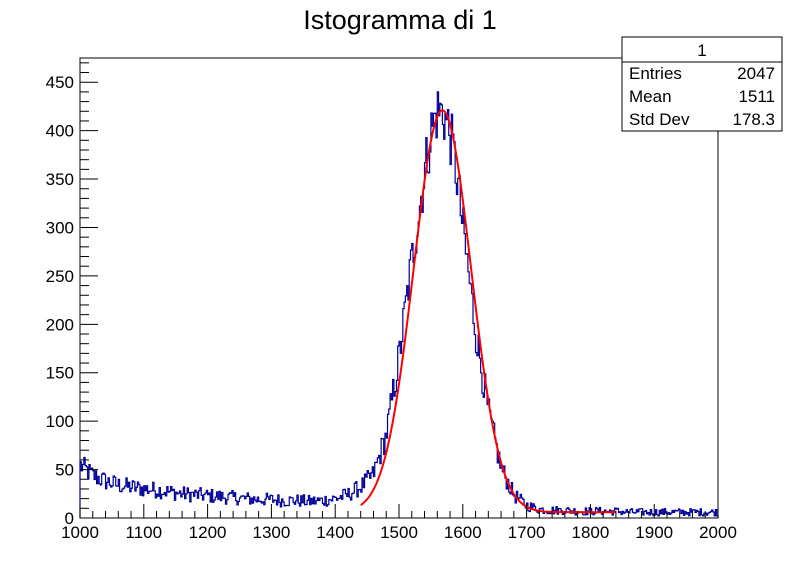 The image size is (798, 576). What do you see at coordinates (655, 73) in the screenshot?
I see `stats-entries-label: Entries` at bounding box center [655, 73].